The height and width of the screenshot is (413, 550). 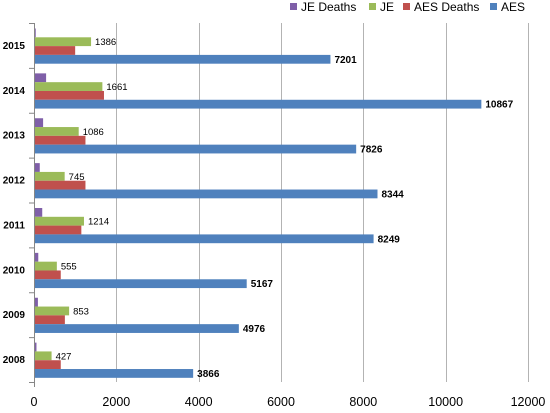 What do you see at coordinates (47, 275) in the screenshot?
I see `bar-aes-deaths-2010` at bounding box center [47, 275].